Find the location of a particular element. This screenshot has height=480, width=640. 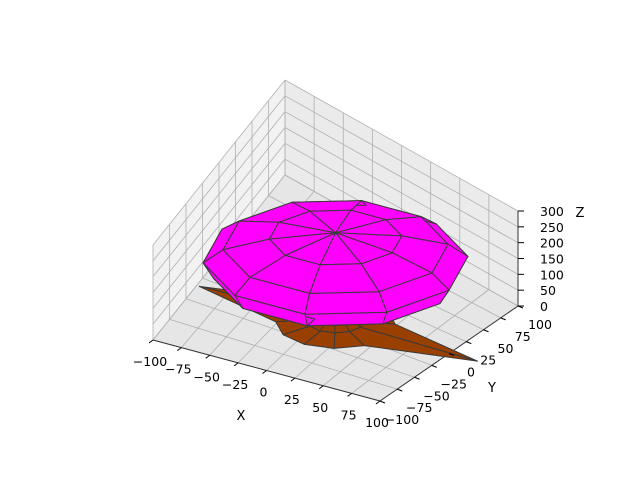

z-tick-label: 150 is located at coordinates (552, 259).